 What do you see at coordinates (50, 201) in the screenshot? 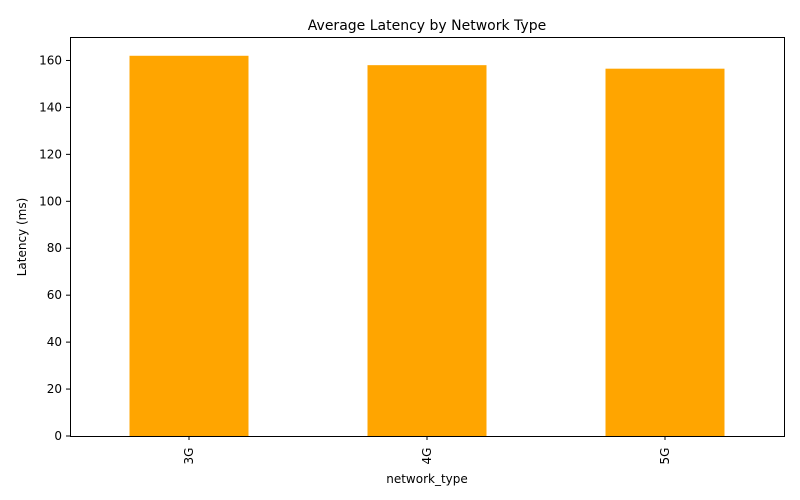
I see `y-tick-label: 100` at bounding box center [50, 201].